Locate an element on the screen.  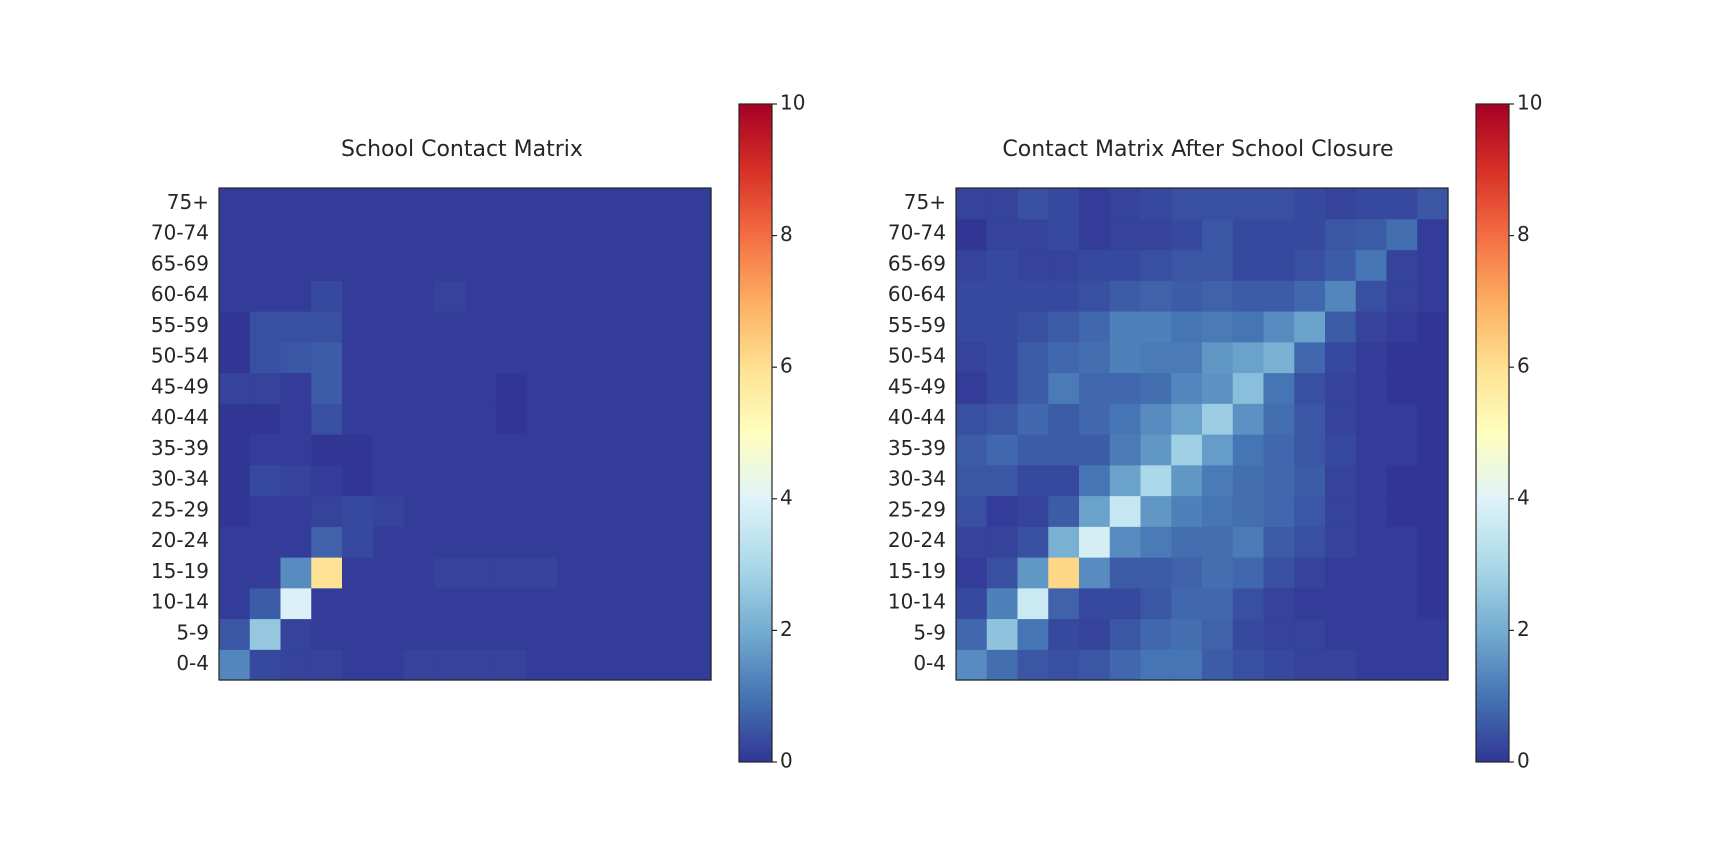
chart-title: School Contact Matrix is located at coordinates (462, 149).